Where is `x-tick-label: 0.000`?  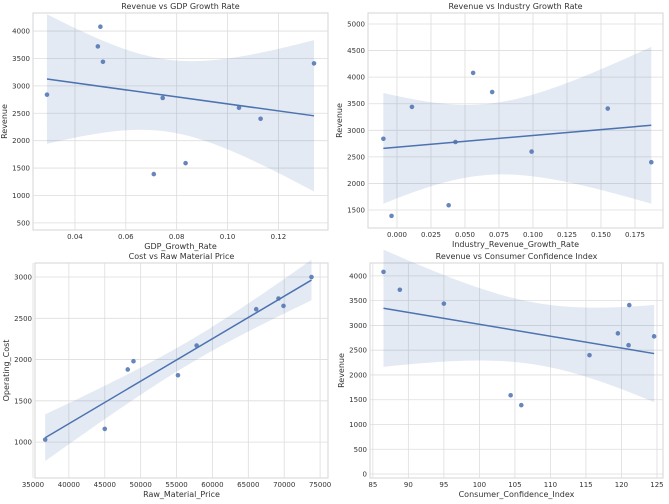 x-tick-label: 0.000 is located at coordinates (397, 235).